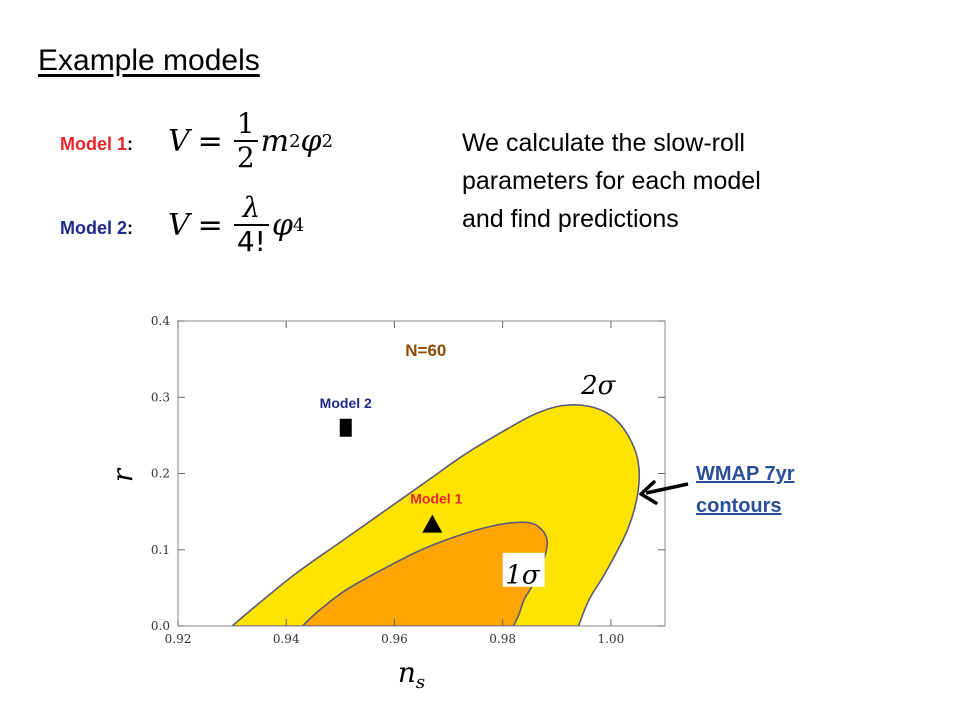 The width and height of the screenshot is (960, 720). I want to click on y-axis-label: r, so click(122, 474).